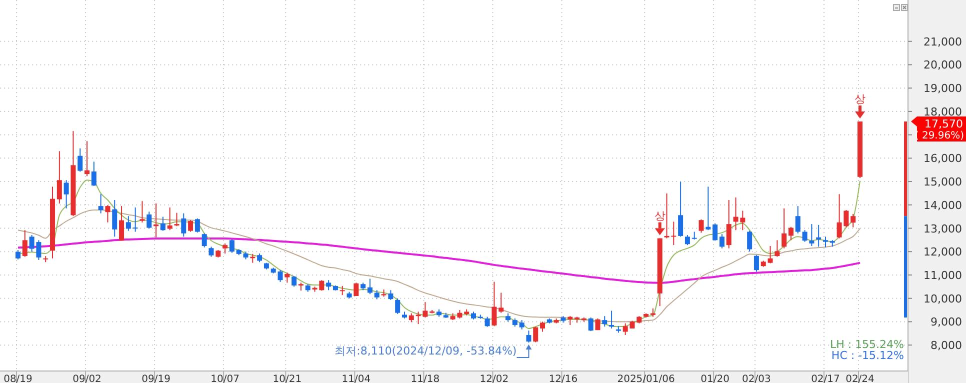 This screenshot has width=966, height=383. I want to click on y-tick-label: 12,000, so click(943, 252).